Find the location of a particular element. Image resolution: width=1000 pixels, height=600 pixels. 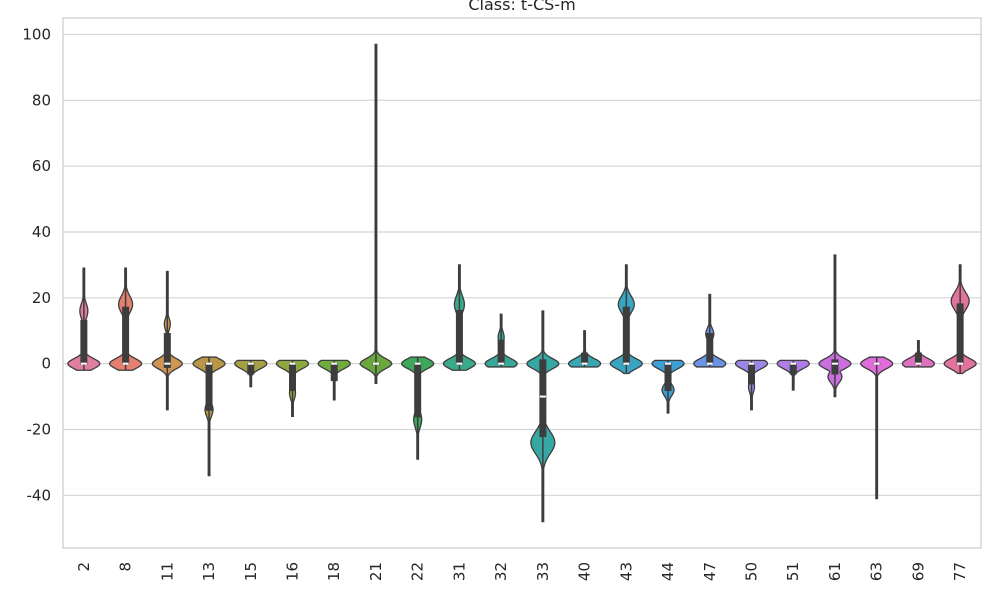

chart-title: Class: t-CS-m is located at coordinates (521, 7).